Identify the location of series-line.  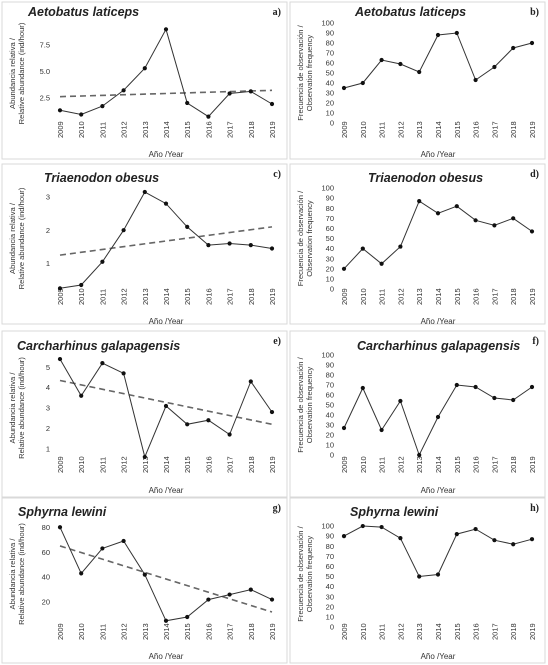
(438, 551).